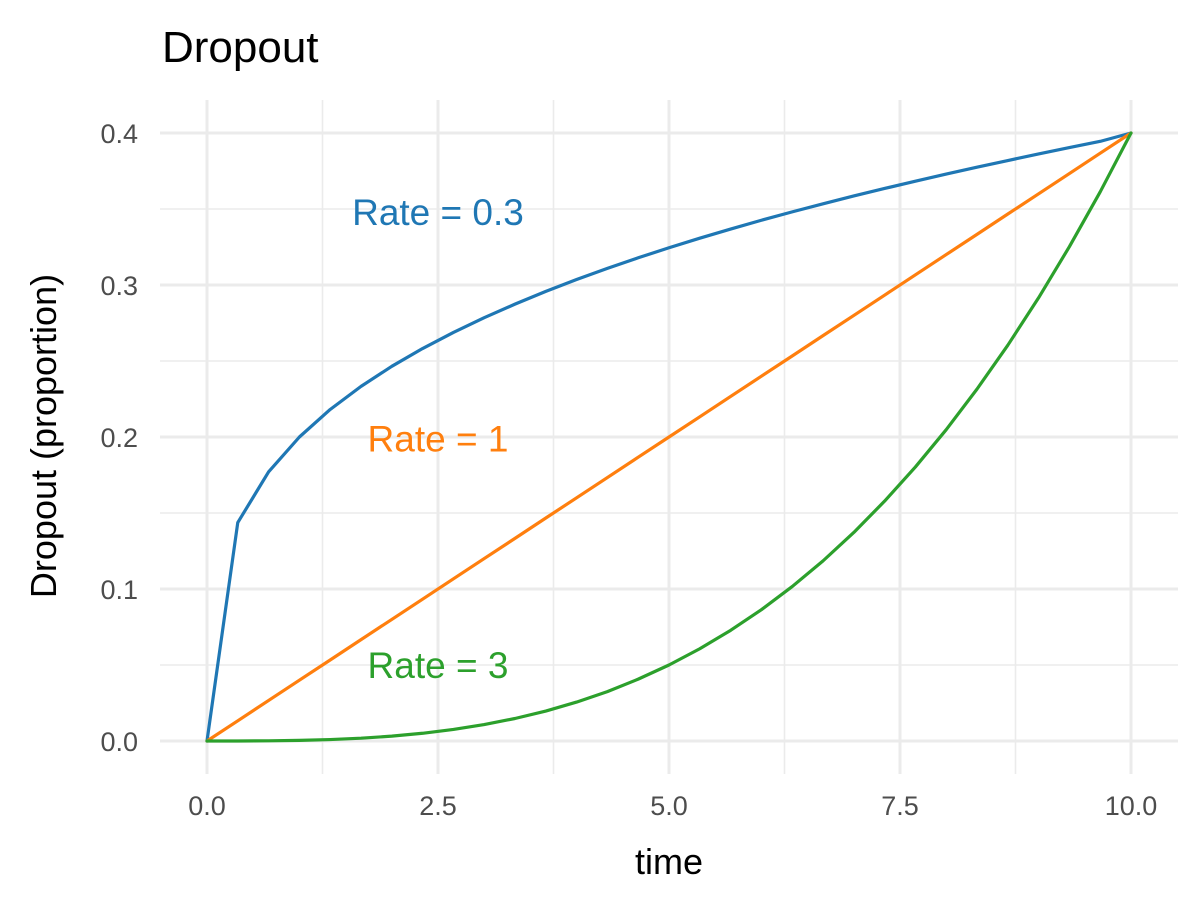 Image resolution: width=1200 pixels, height=900 pixels. I want to click on y-tick-label: 0.3, so click(119, 286).